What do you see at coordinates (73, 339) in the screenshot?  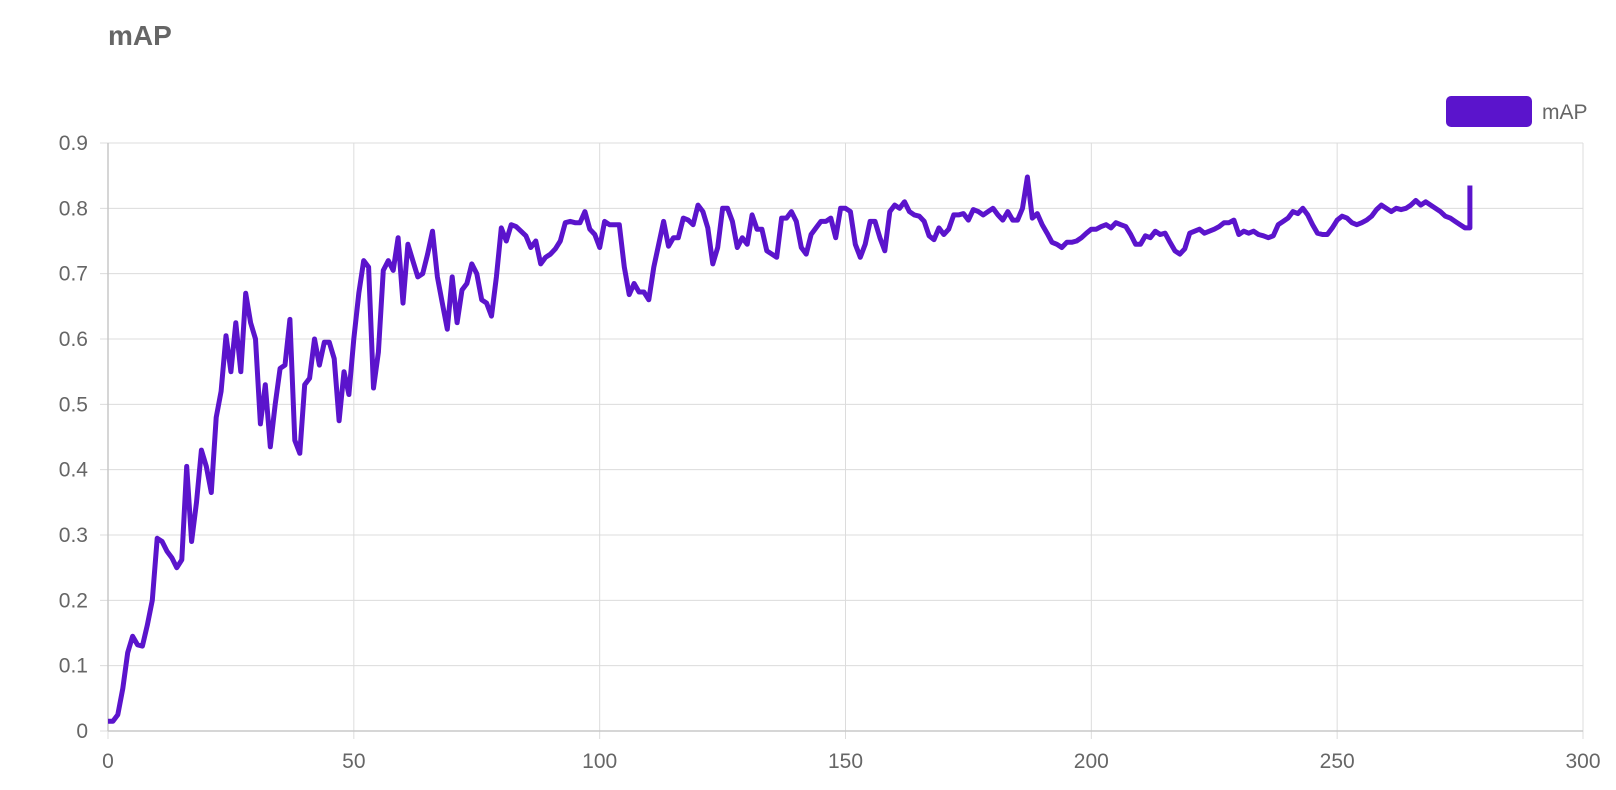 I see `y-tick-label: 0.6` at bounding box center [73, 339].